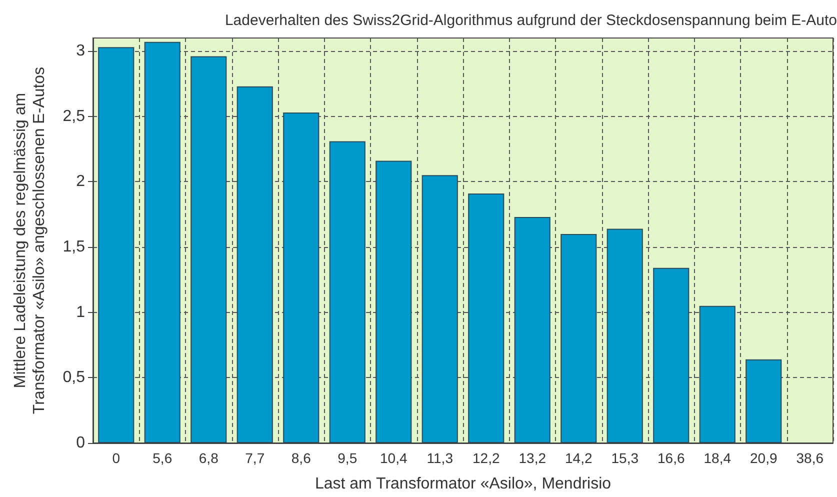 This screenshot has width=837, height=497. What do you see at coordinates (440, 458) in the screenshot?
I see `x-tick-label: 11,3` at bounding box center [440, 458].